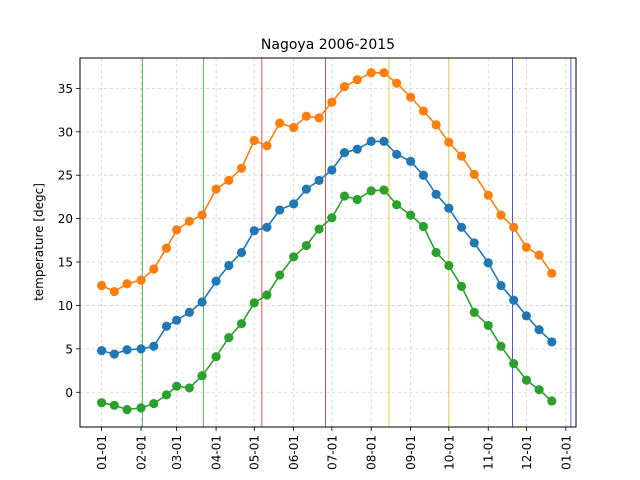  Describe the element at coordinates (255, 452) in the screenshot. I see `x-tick-label: 05-01` at that location.